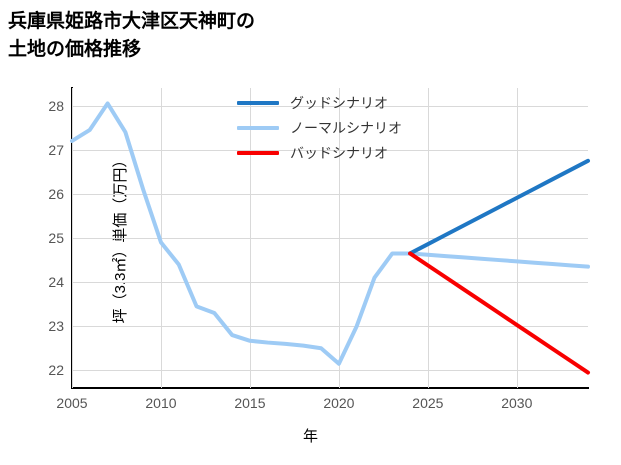  Describe the element at coordinates (56, 149) in the screenshot. I see `y-tick-label-27: 27` at that location.